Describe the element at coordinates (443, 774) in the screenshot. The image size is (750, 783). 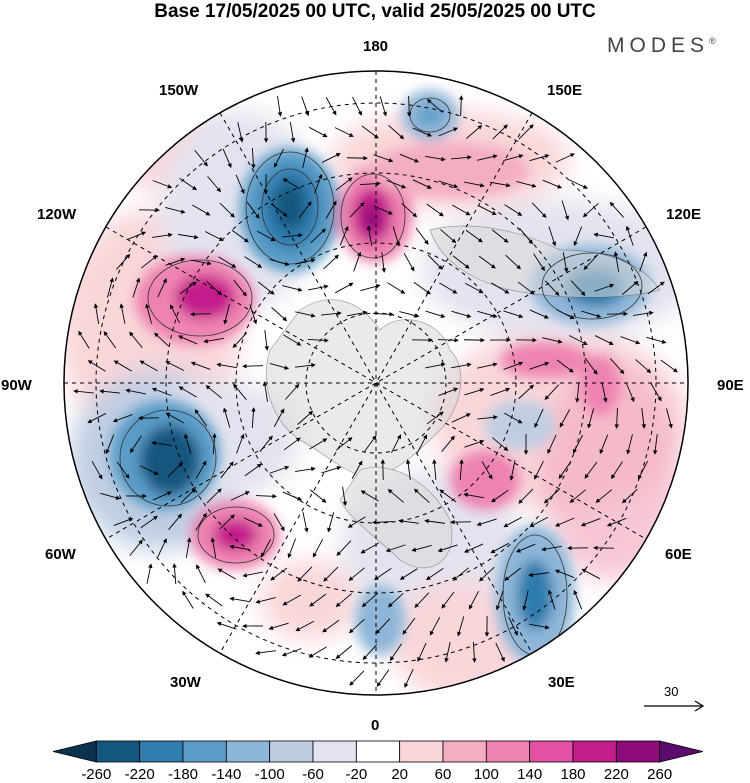
I see `colorbar-tick-label: 60` at that location.